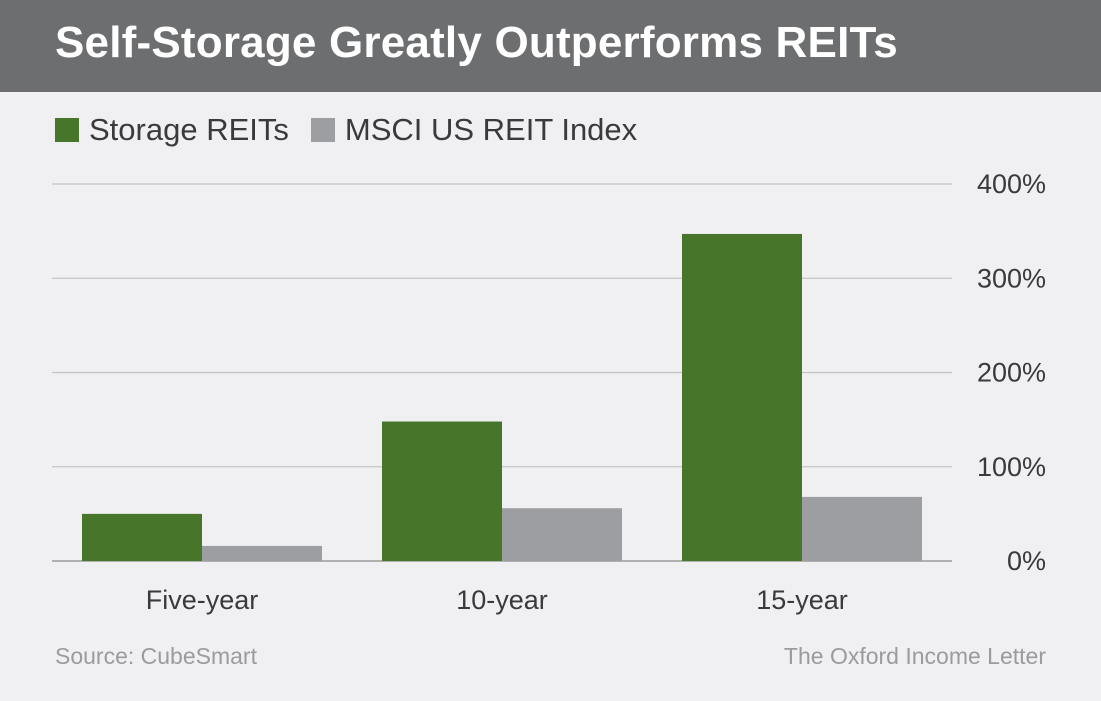 The width and height of the screenshot is (1101, 701). Describe the element at coordinates (142, 537) in the screenshot. I see `bar-storage-reits-five-year` at that location.